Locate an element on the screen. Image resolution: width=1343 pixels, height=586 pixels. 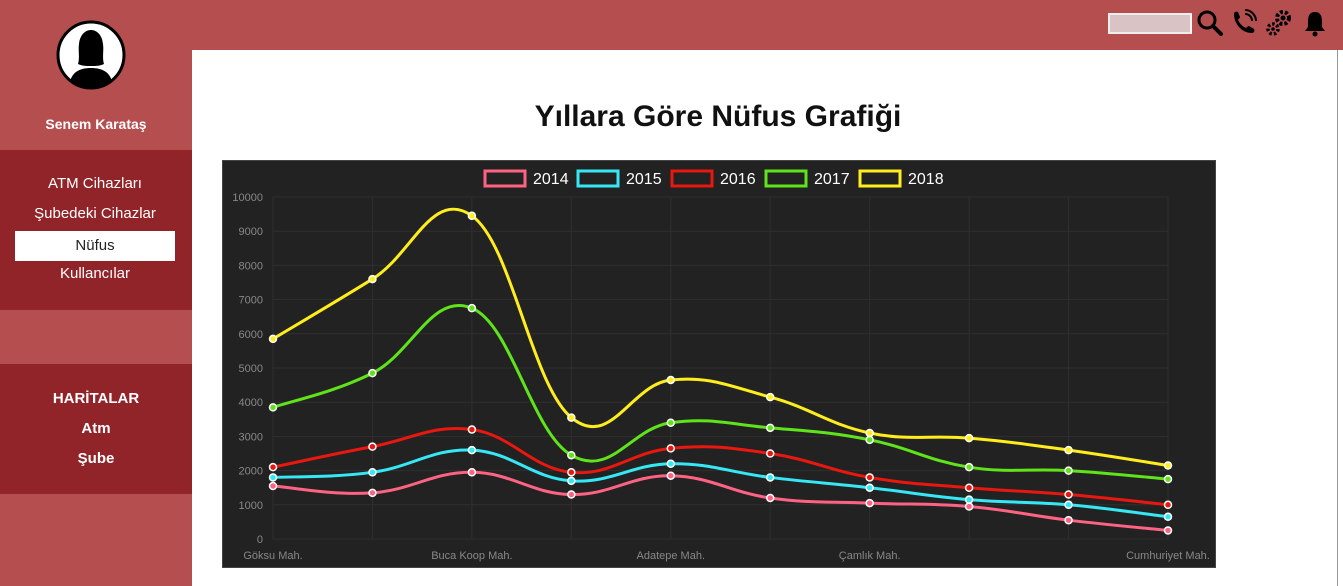
y-tick-label: 2000 is located at coordinates (251, 472).